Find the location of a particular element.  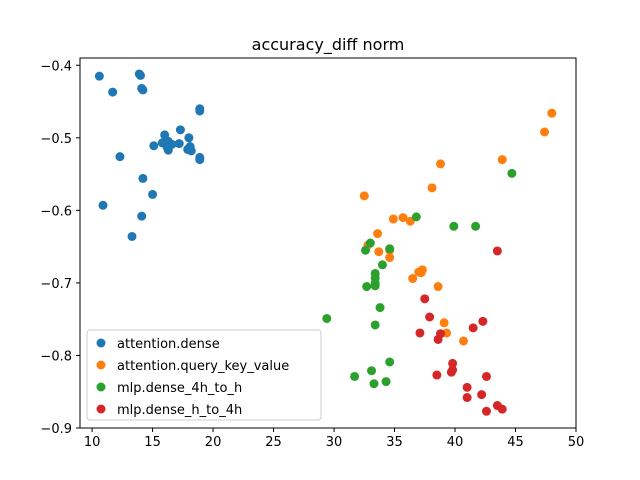

y-tick-label: −0.9 is located at coordinates (56, 429).